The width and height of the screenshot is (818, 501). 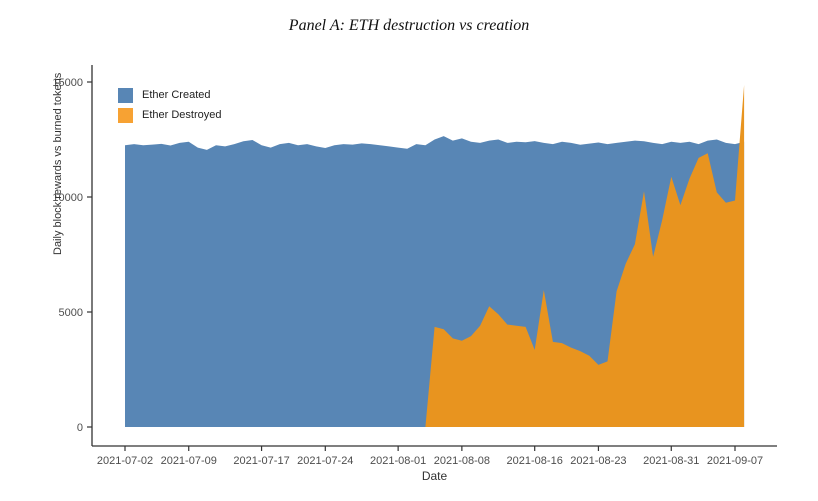 What do you see at coordinates (125, 461) in the screenshot?
I see `x-tick-label: 2021-07-02` at bounding box center [125, 461].